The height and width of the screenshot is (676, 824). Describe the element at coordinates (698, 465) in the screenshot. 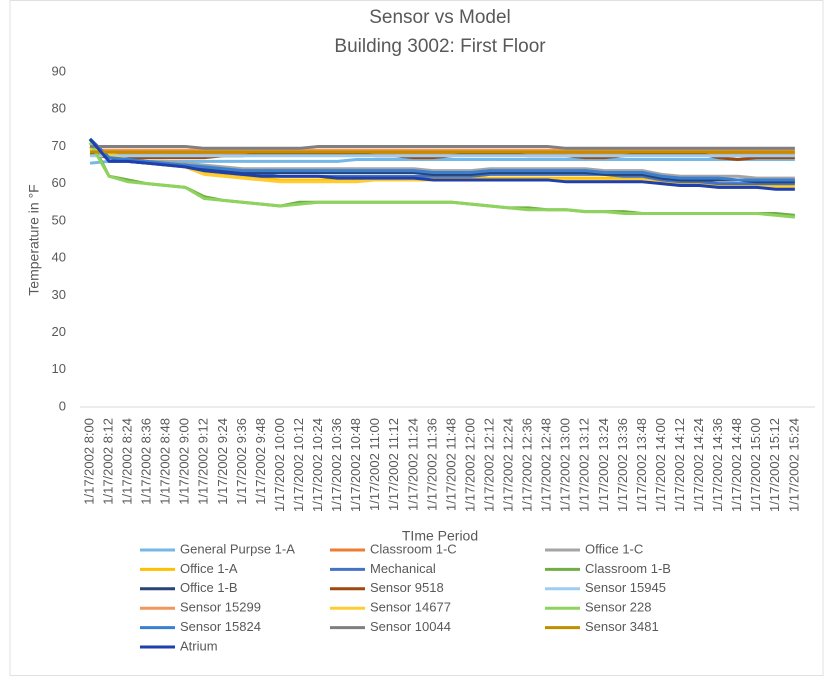

I see `x-tick-label: 1/17/2002 14:24` at that location.